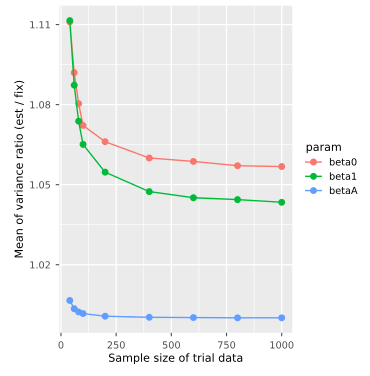 The width and height of the screenshot is (370, 376). I want to click on legend-title: param, so click(323, 149).